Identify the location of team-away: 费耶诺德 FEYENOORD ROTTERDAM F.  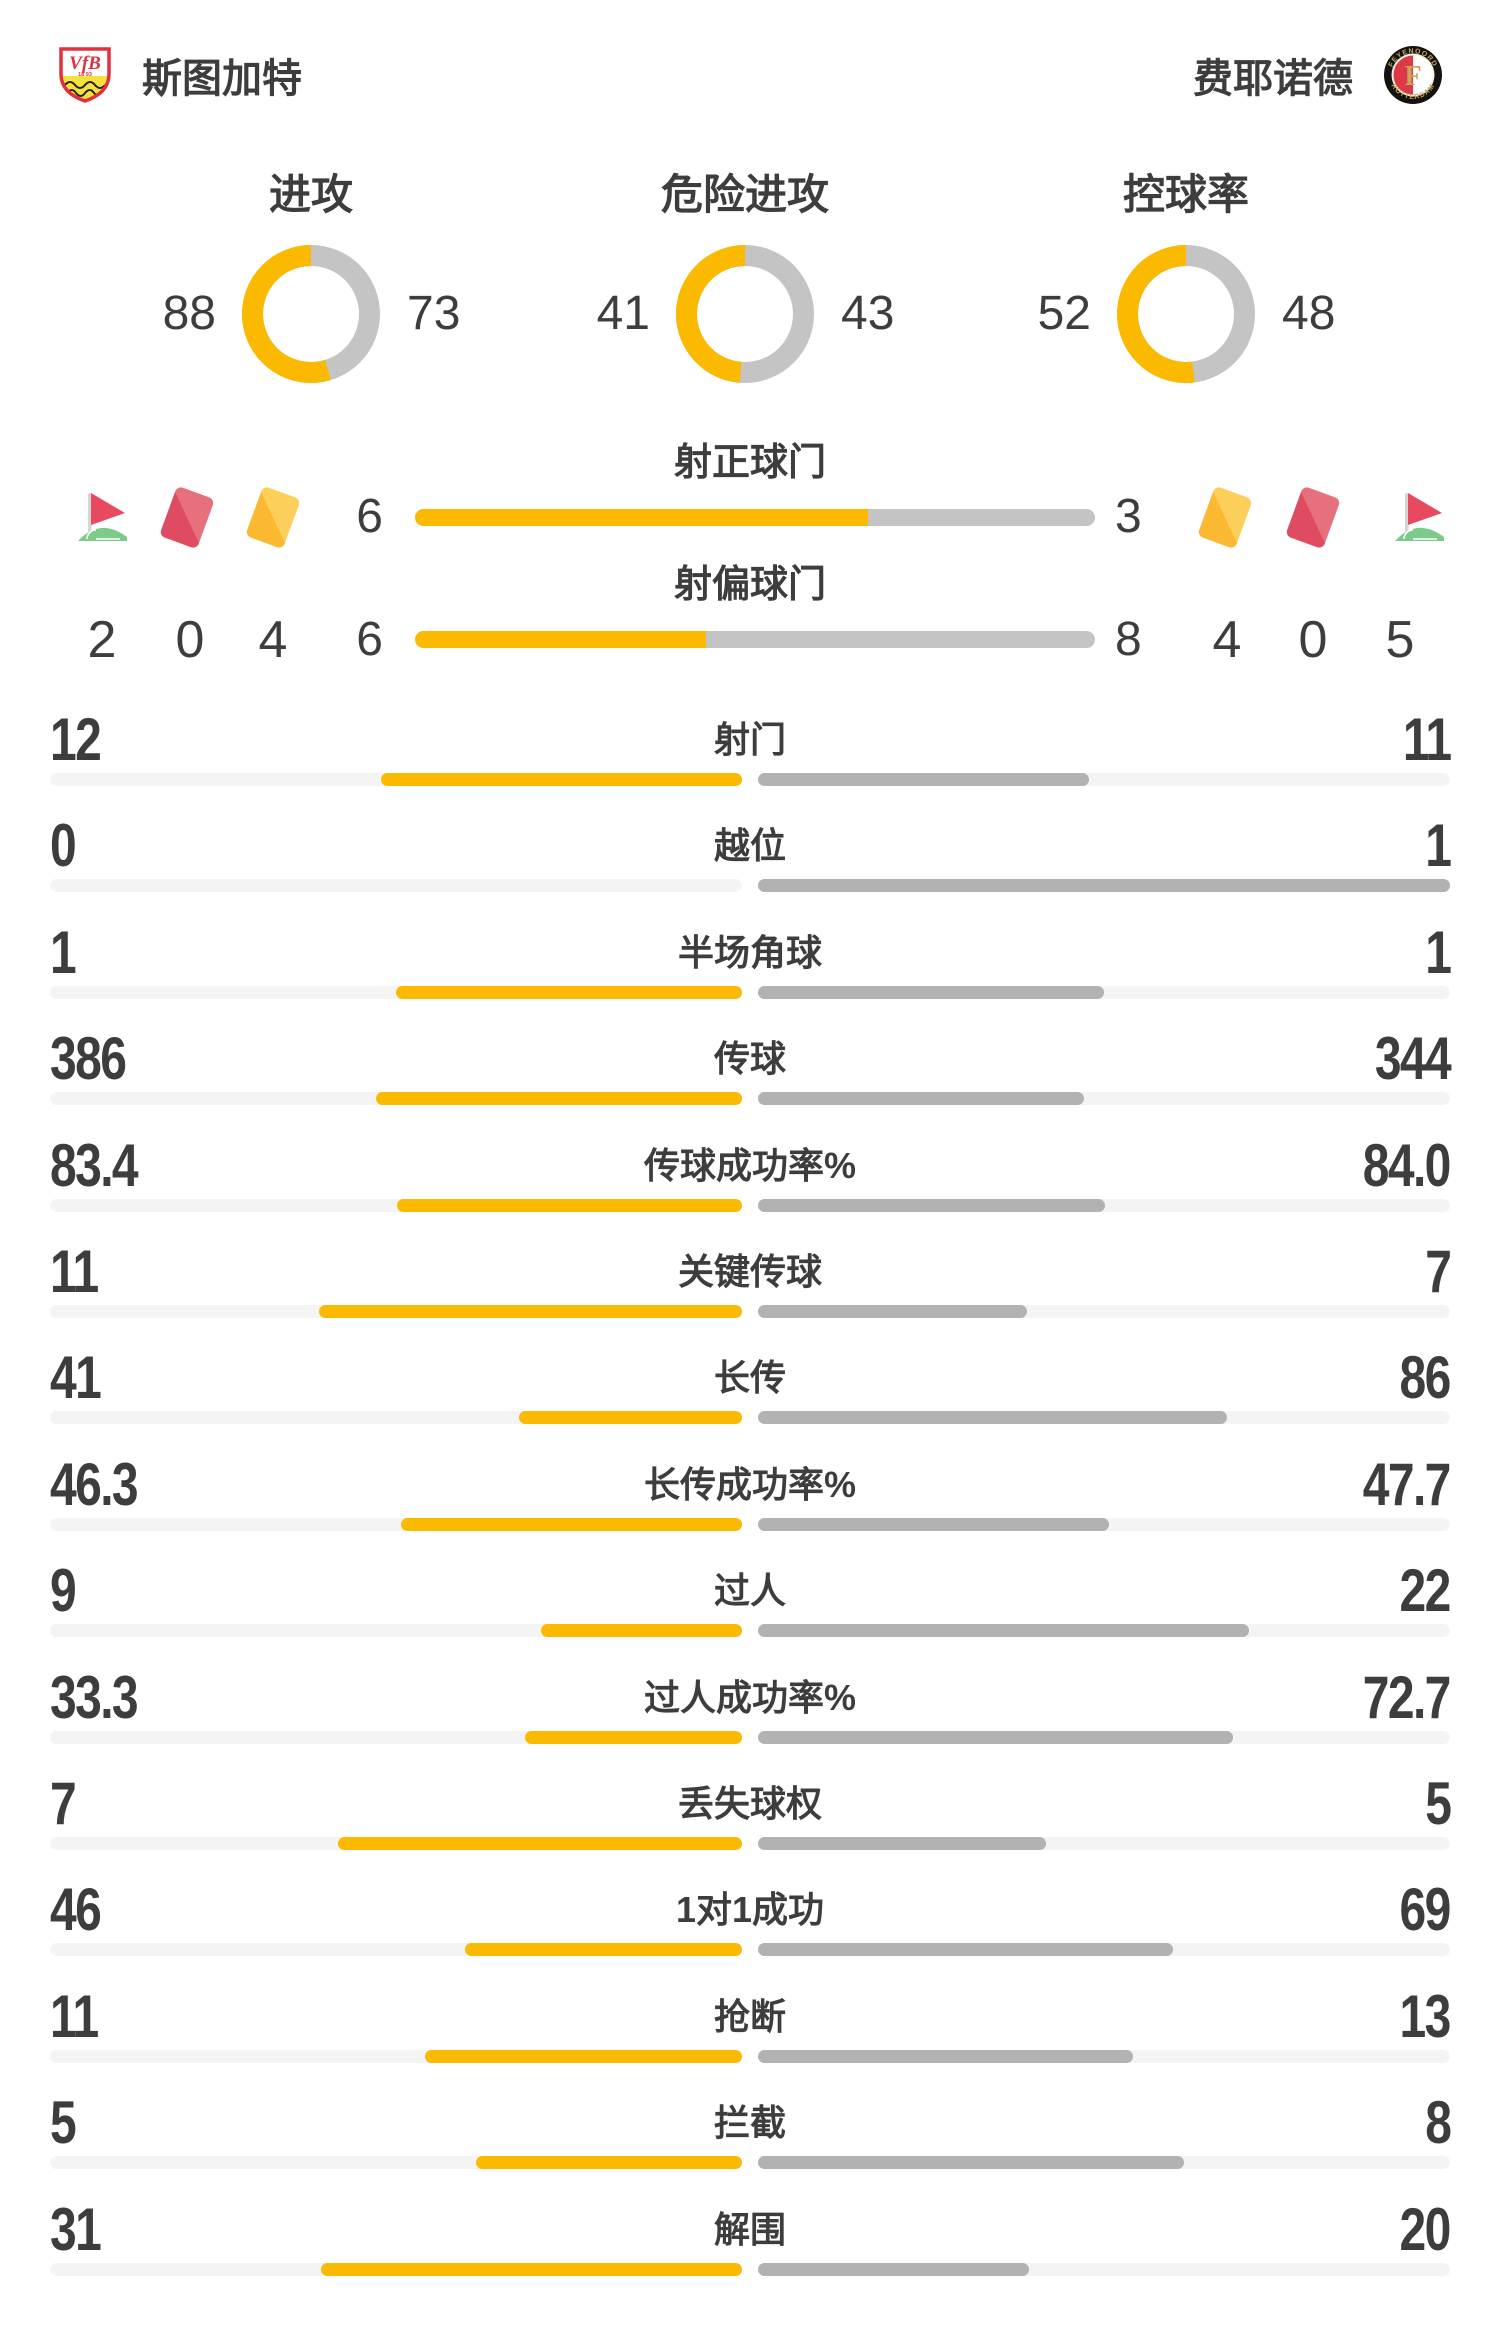
(1318, 75).